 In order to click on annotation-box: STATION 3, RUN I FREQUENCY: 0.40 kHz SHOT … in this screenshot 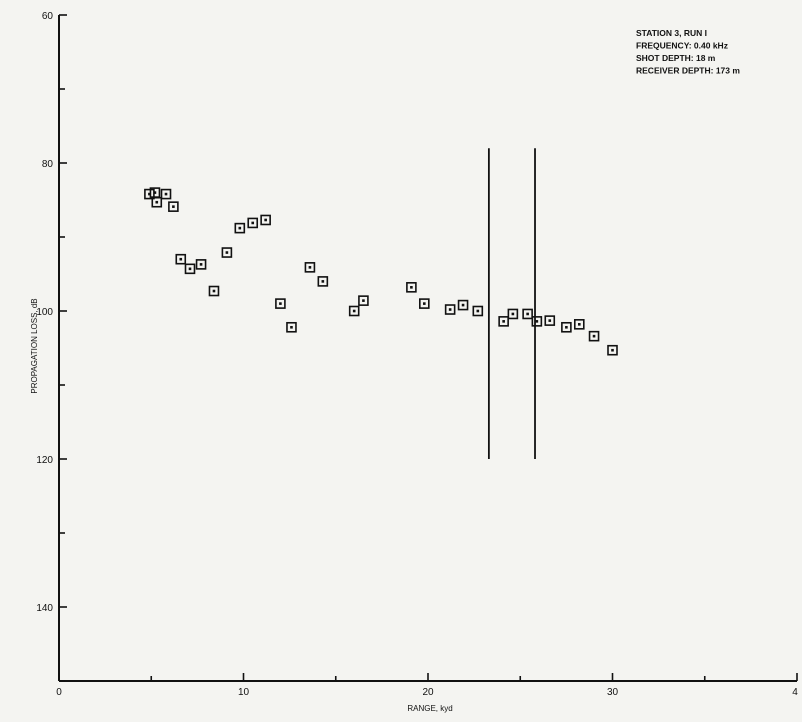, I will do `click(688, 52)`.